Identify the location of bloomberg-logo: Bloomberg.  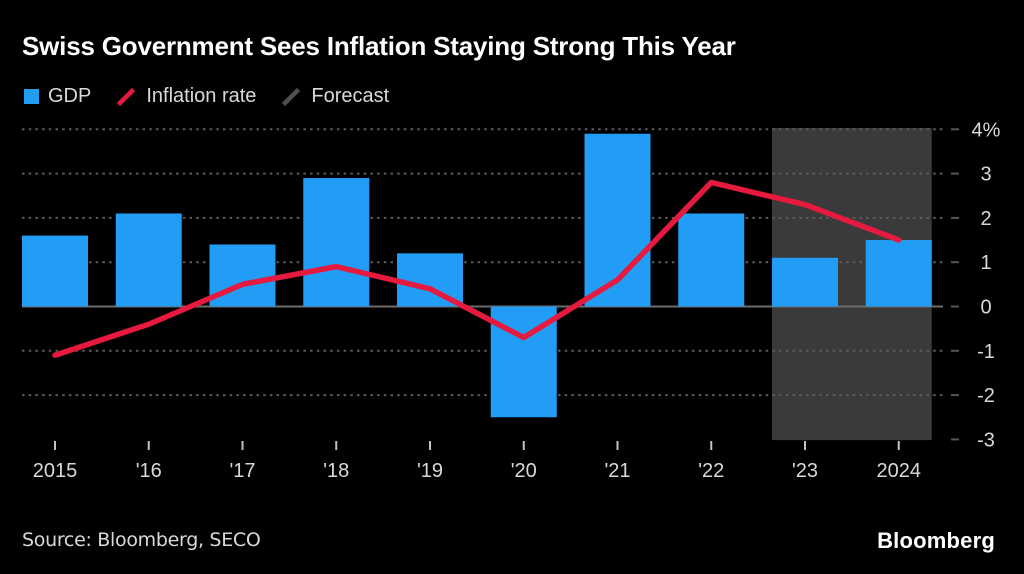
(936, 540).